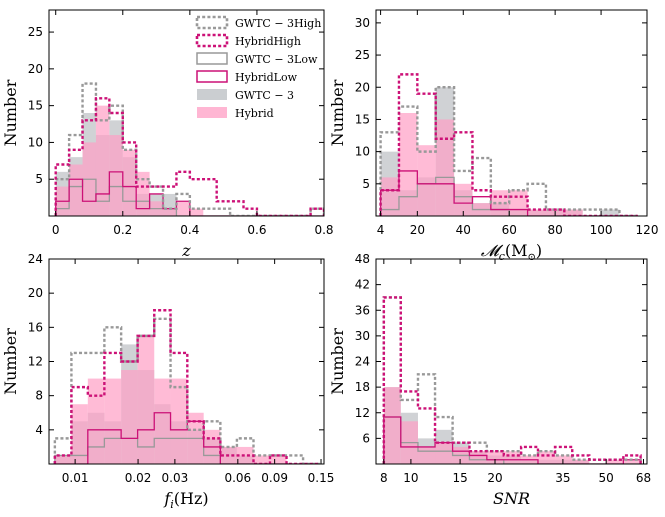 This screenshot has width=665, height=517. Describe the element at coordinates (35, 142) in the screenshot. I see `y-tick-label: 10` at that location.